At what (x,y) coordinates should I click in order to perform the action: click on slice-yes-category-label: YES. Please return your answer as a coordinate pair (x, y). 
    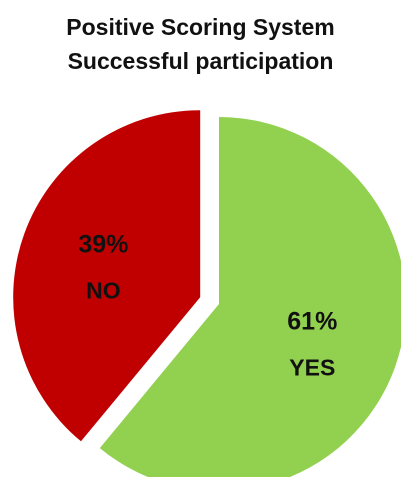
    Looking at the image, I should click on (312, 368).